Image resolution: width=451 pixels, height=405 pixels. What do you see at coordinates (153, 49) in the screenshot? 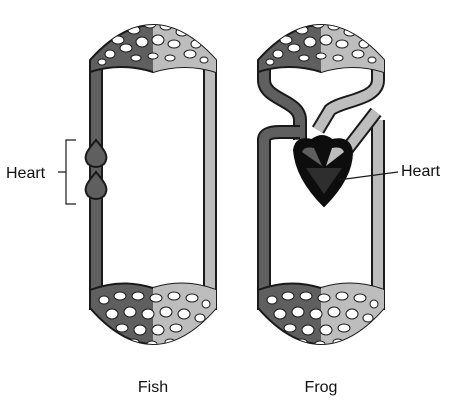
I see `fish-gill-capillaries` at bounding box center [153, 49].